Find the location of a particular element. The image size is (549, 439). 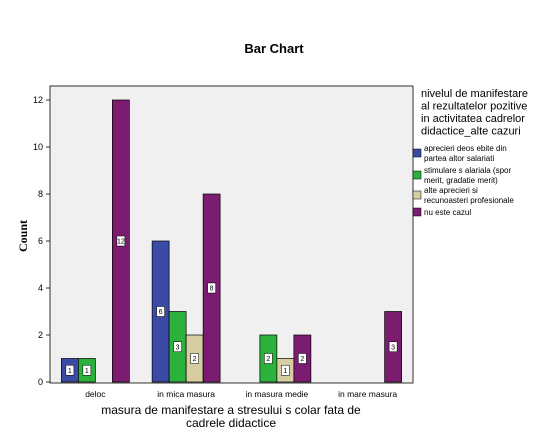

legend-title-line: nivelul de manifestare is located at coordinates (474, 94).